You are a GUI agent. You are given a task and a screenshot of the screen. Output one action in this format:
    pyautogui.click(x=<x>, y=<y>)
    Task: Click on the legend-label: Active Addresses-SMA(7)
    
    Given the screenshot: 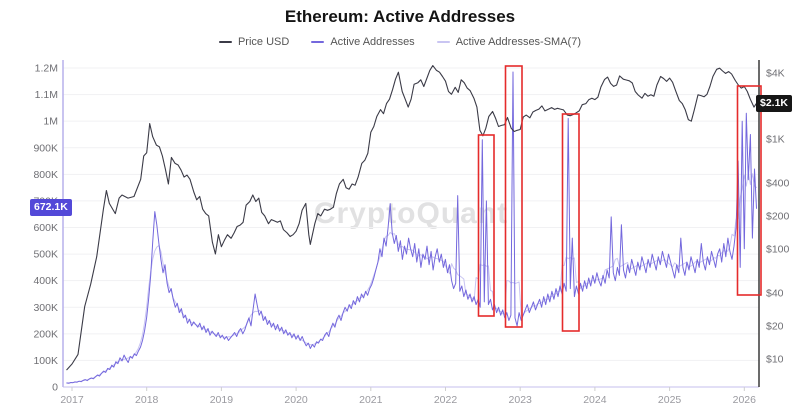 What is the action you would take?
    pyautogui.click(x=518, y=42)
    